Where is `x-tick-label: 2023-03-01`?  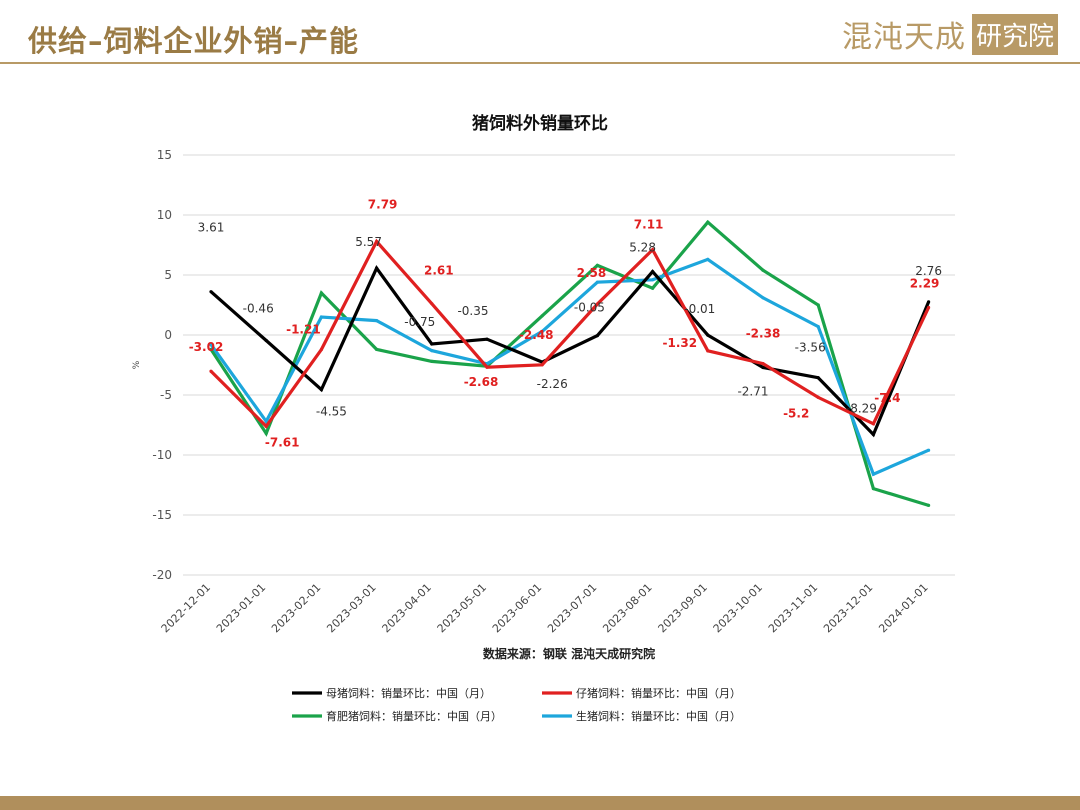 x-tick-label: 2023-03-01 is located at coordinates (351, 608).